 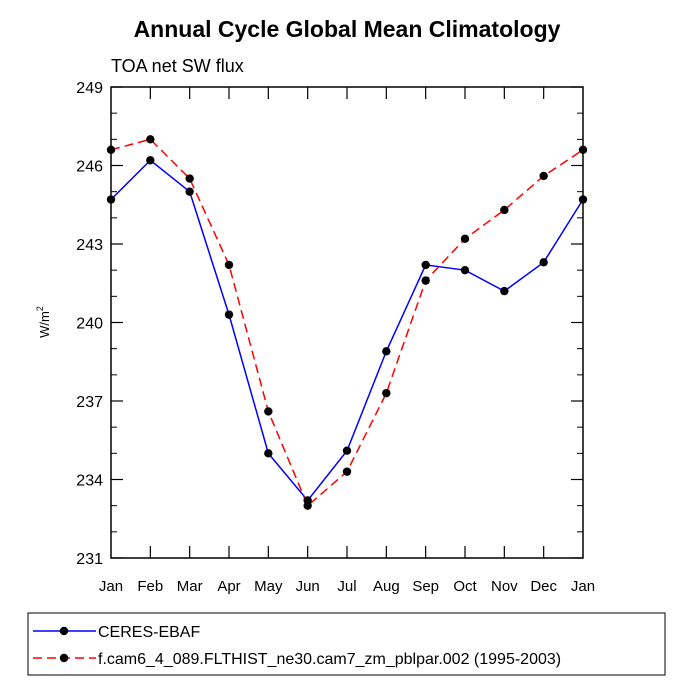 What do you see at coordinates (40, 308) in the screenshot?
I see `y-axis-label-superscript: 2` at bounding box center [40, 308].